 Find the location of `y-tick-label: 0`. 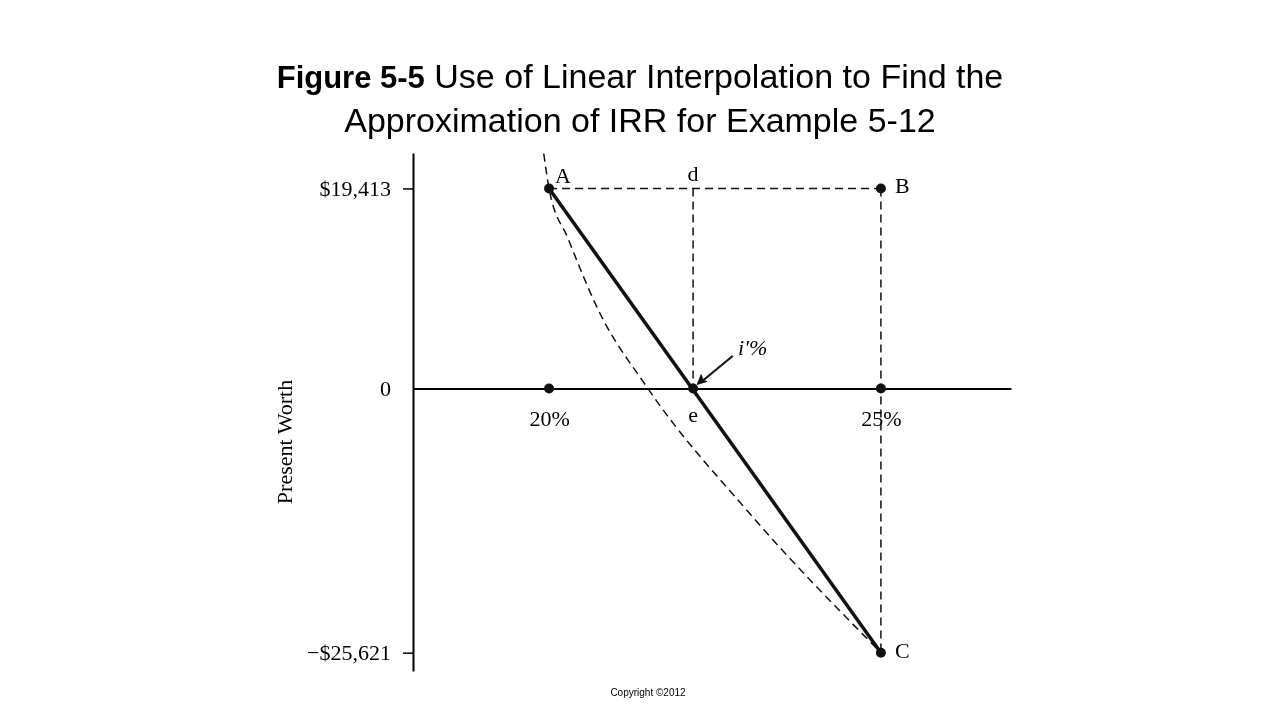

y-tick-label: 0 is located at coordinates (385, 389).